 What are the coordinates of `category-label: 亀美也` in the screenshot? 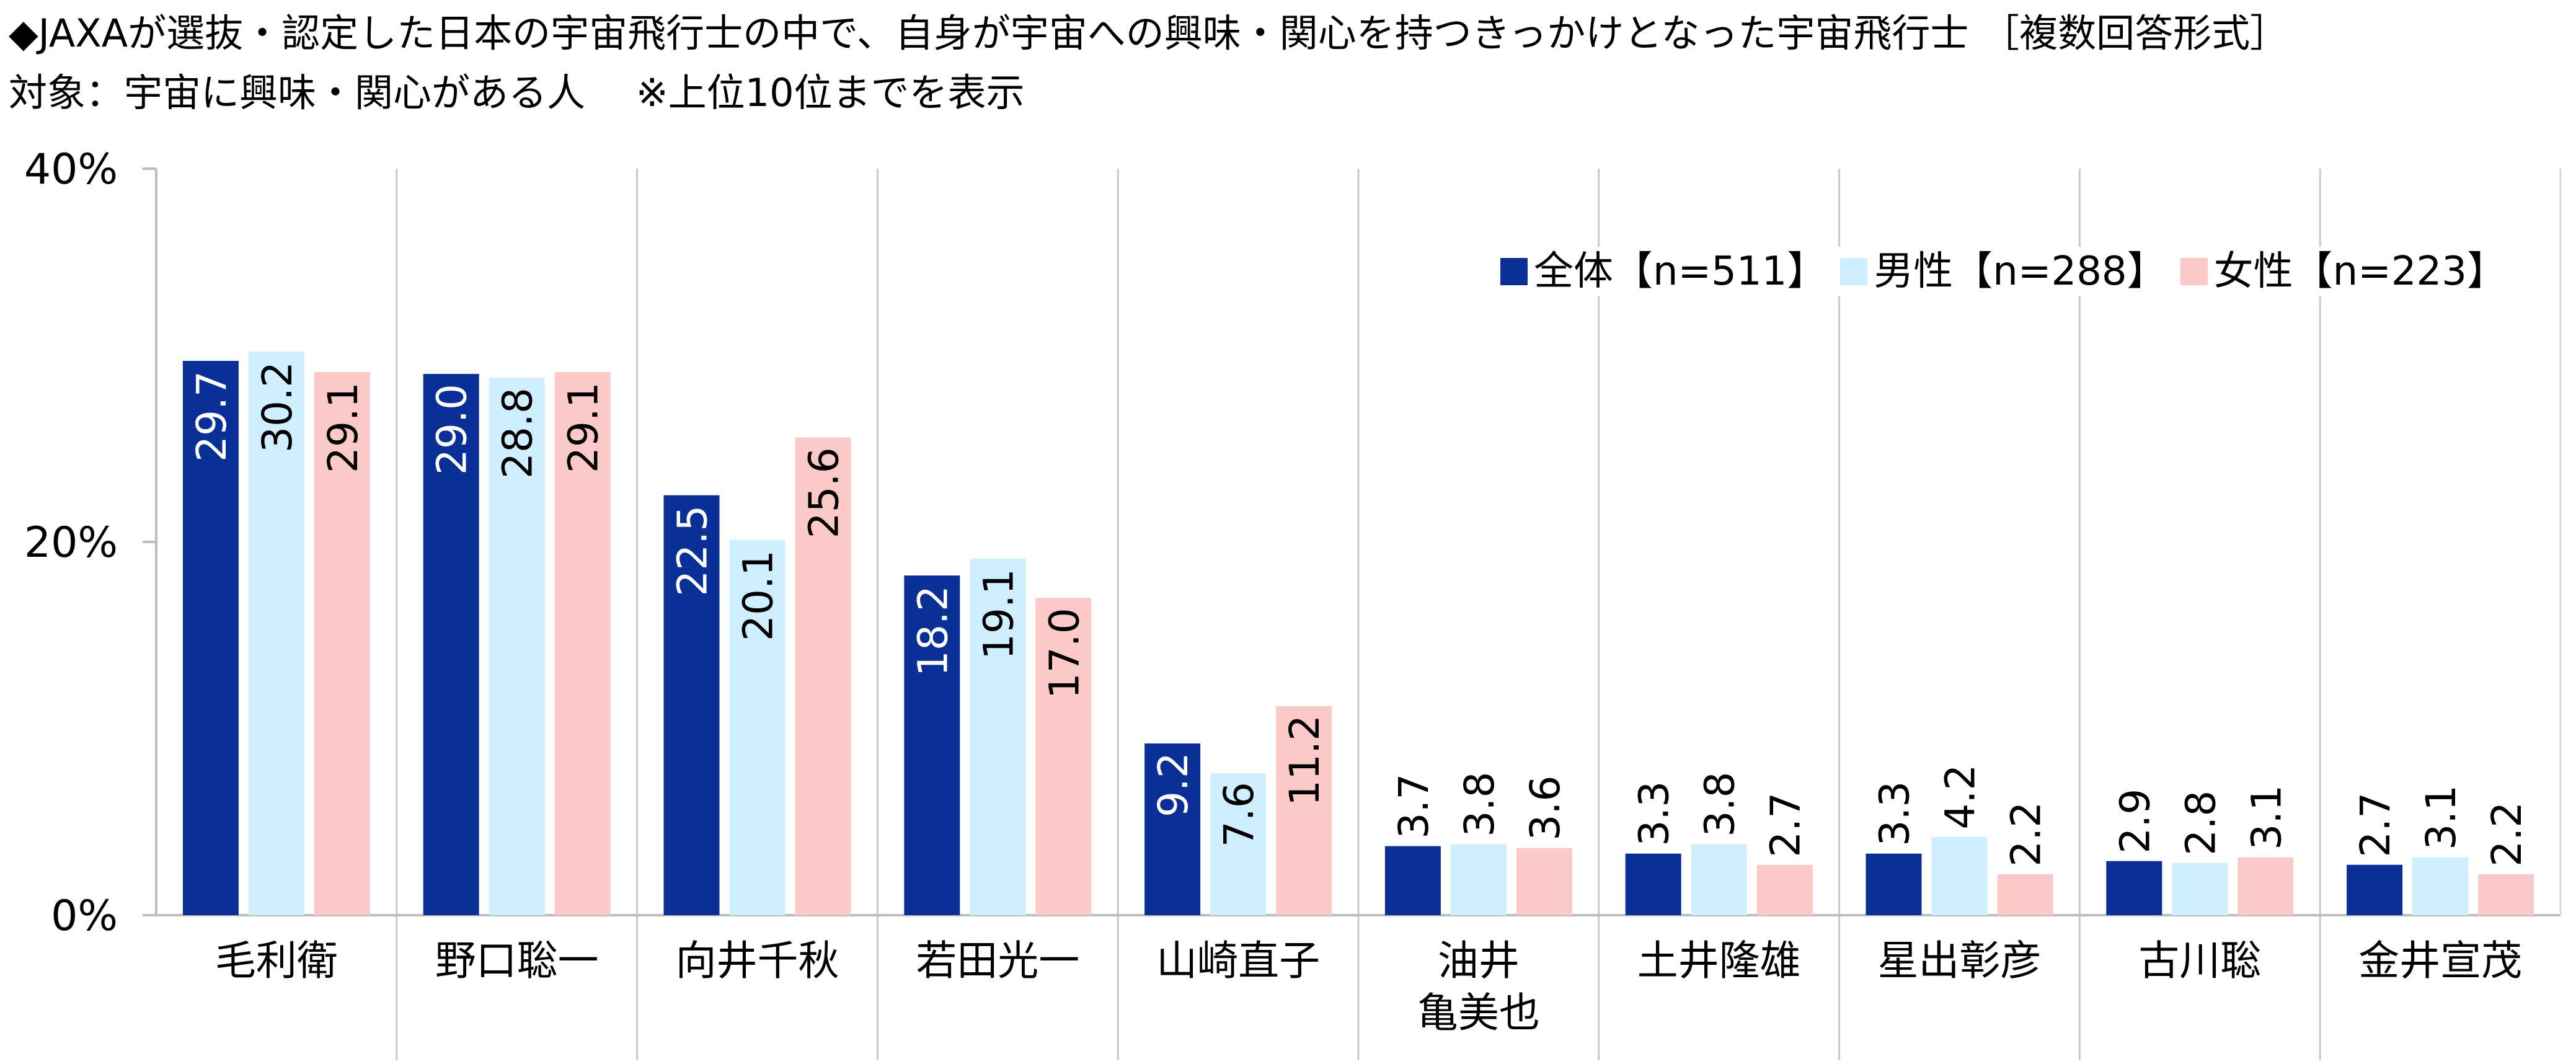 It's located at (1478, 1013).